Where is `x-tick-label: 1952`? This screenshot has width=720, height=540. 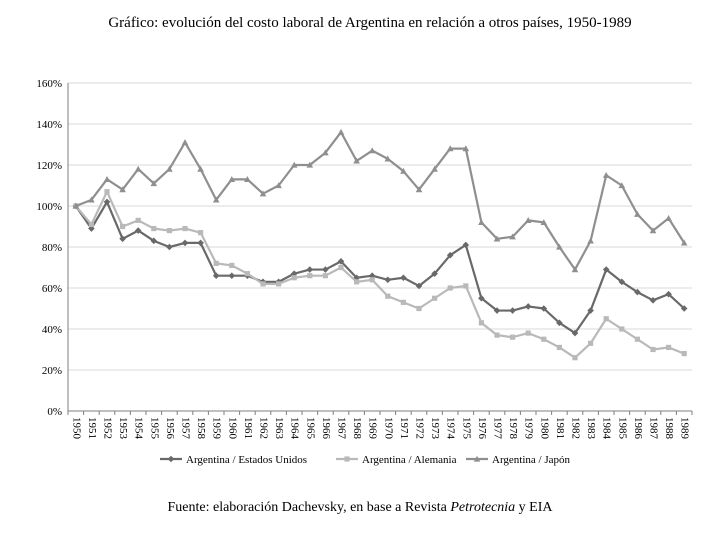 x-tick-label: 1952 is located at coordinates (107, 428).